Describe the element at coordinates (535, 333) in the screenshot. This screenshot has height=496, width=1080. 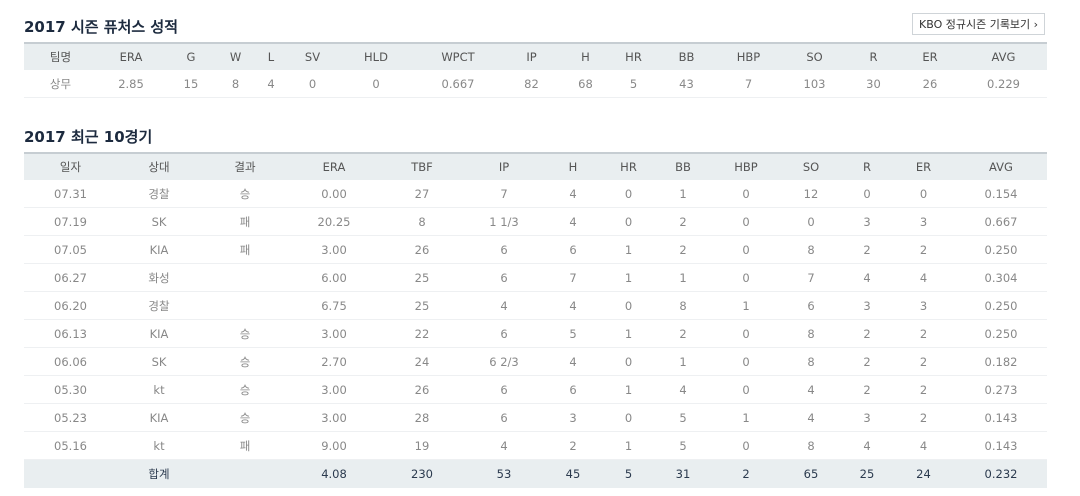
I see `table-row: 06.13 KIA 승 3.00 22 6 5 1 2 0 8 2 2 0.250` at that location.